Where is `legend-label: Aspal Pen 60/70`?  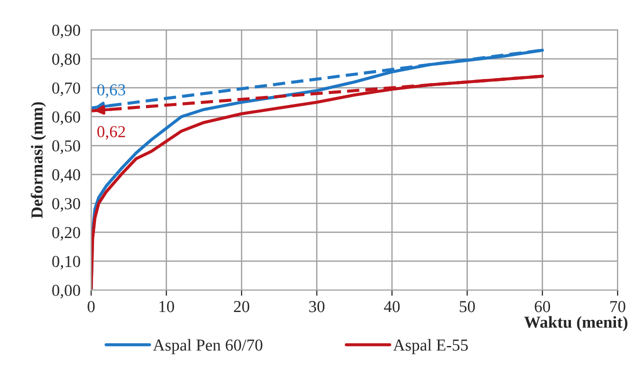
legend-label: Aspal Pen 60/70 is located at coordinates (207, 346).